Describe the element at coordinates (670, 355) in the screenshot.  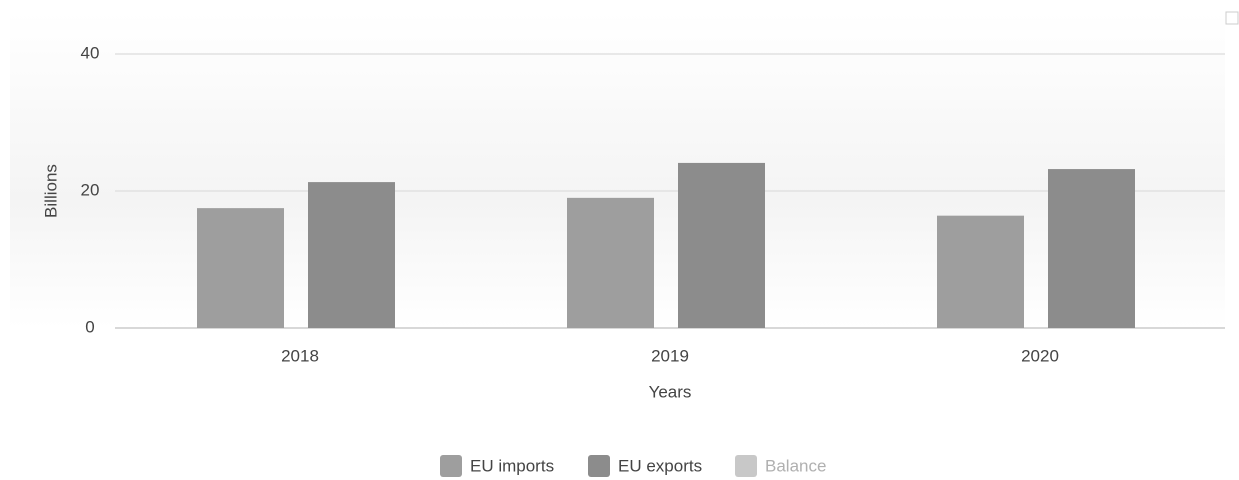
I see `x-tick-label: 2019` at that location.